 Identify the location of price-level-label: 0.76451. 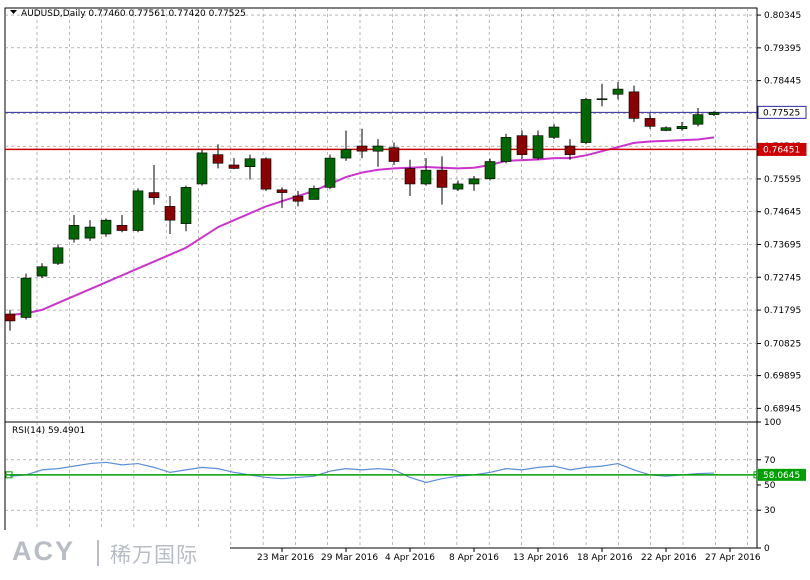
(781, 150).